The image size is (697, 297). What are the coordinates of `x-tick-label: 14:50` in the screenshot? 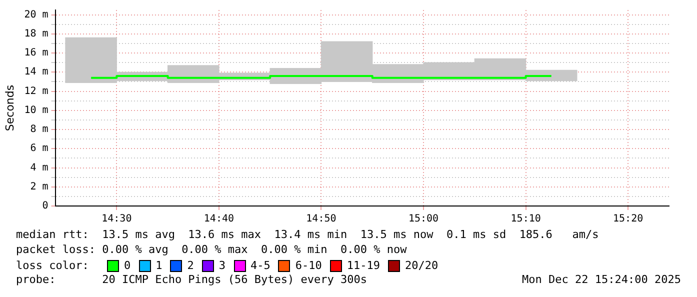 It's located at (321, 219).